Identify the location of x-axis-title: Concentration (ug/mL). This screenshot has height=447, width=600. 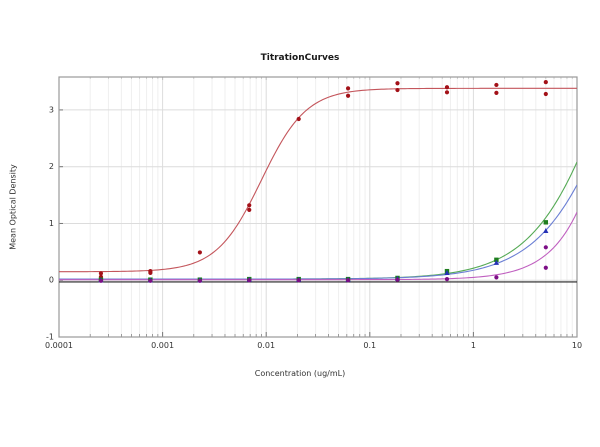
(300, 373).